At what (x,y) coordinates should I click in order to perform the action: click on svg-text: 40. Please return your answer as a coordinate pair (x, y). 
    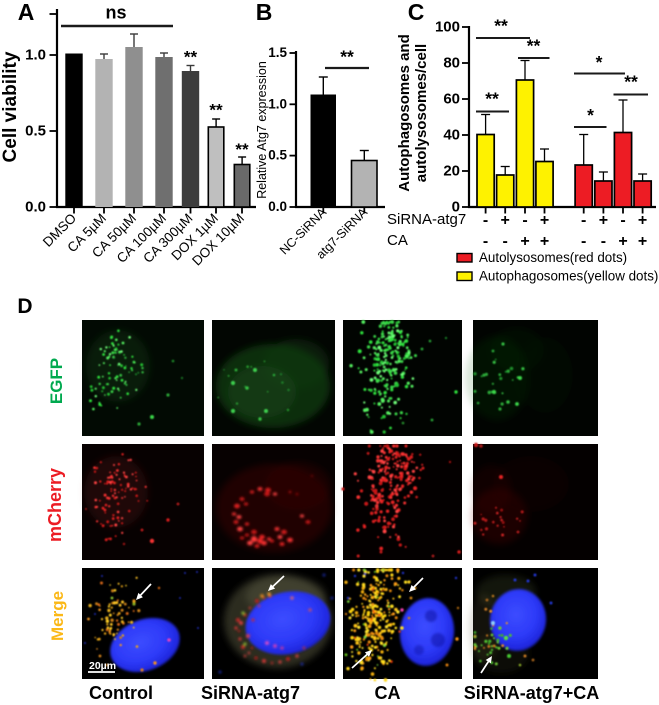
    Looking at the image, I should click on (451, 135).